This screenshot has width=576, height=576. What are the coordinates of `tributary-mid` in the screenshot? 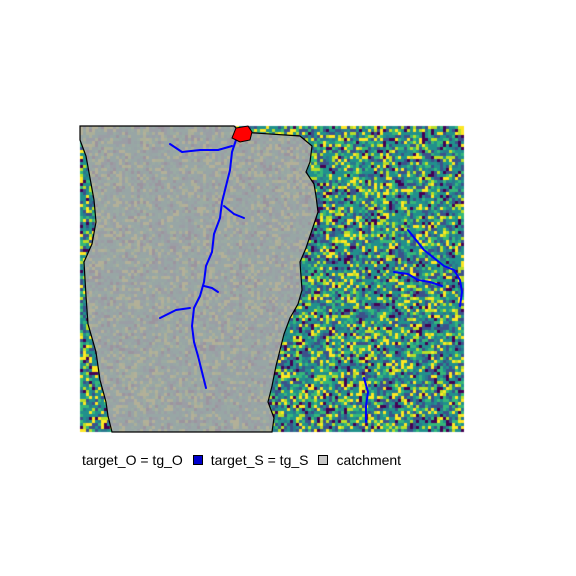 It's located at (211, 289).